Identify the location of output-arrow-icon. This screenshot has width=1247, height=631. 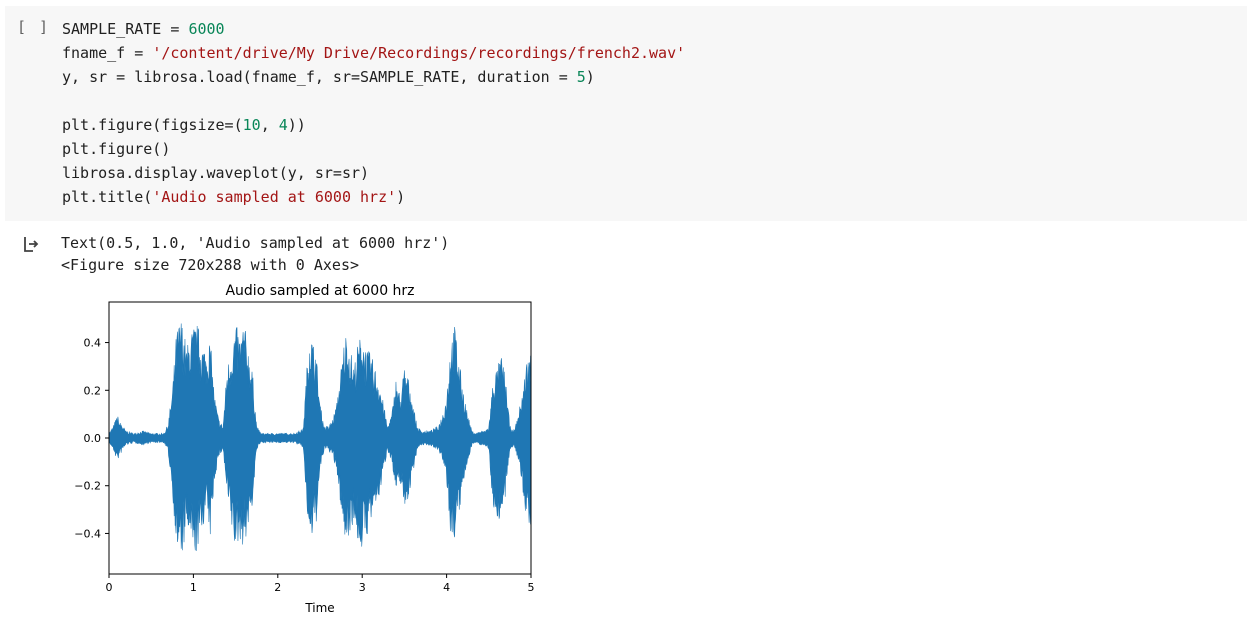
(31, 244).